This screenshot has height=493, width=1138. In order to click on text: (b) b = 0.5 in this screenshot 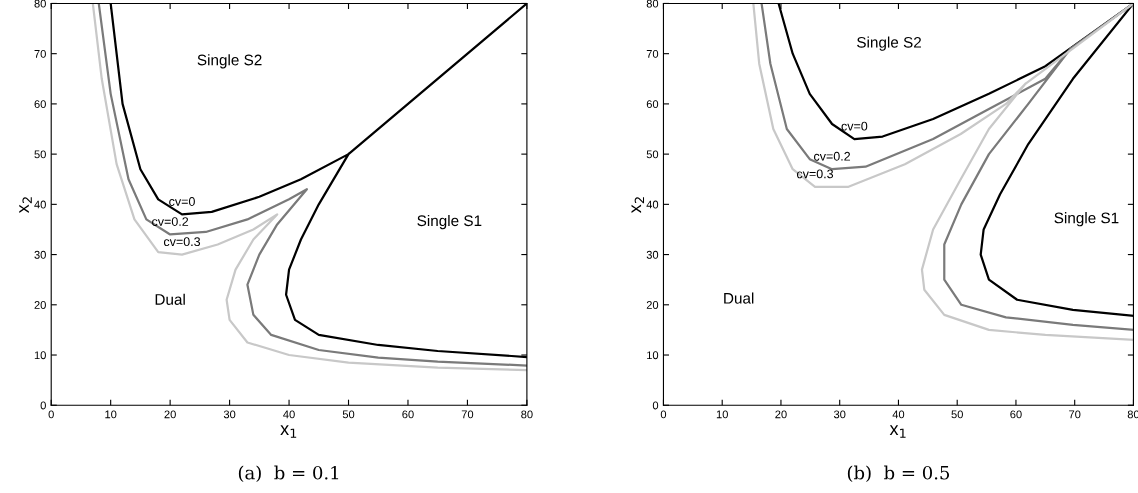, I will do `click(898, 474)`.